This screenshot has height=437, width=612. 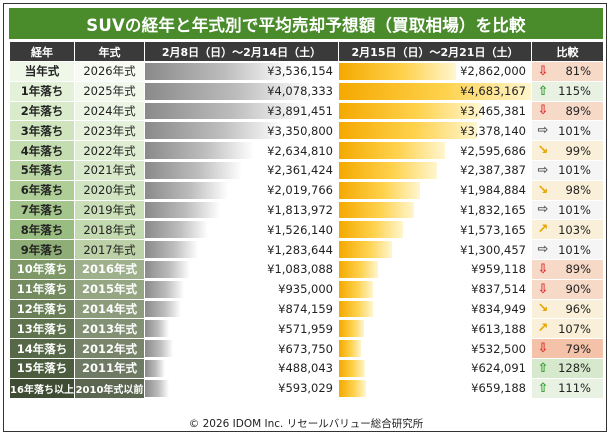 I want to click on year-cell: 2022年式, so click(x=109, y=150).